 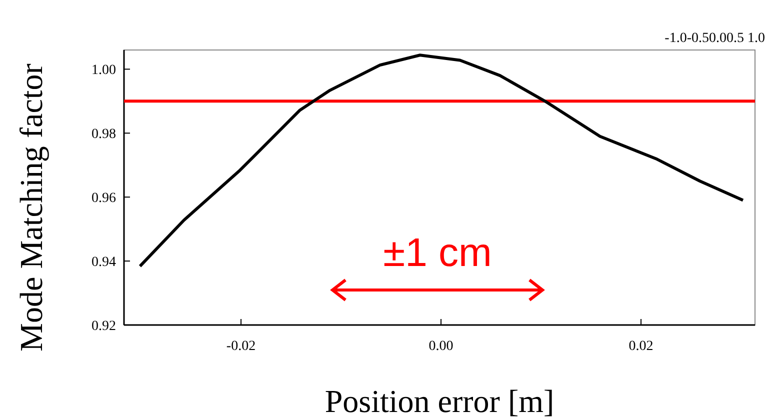 What do you see at coordinates (104, 262) in the screenshot?
I see `y-tick-label: 0.94` at bounding box center [104, 262].